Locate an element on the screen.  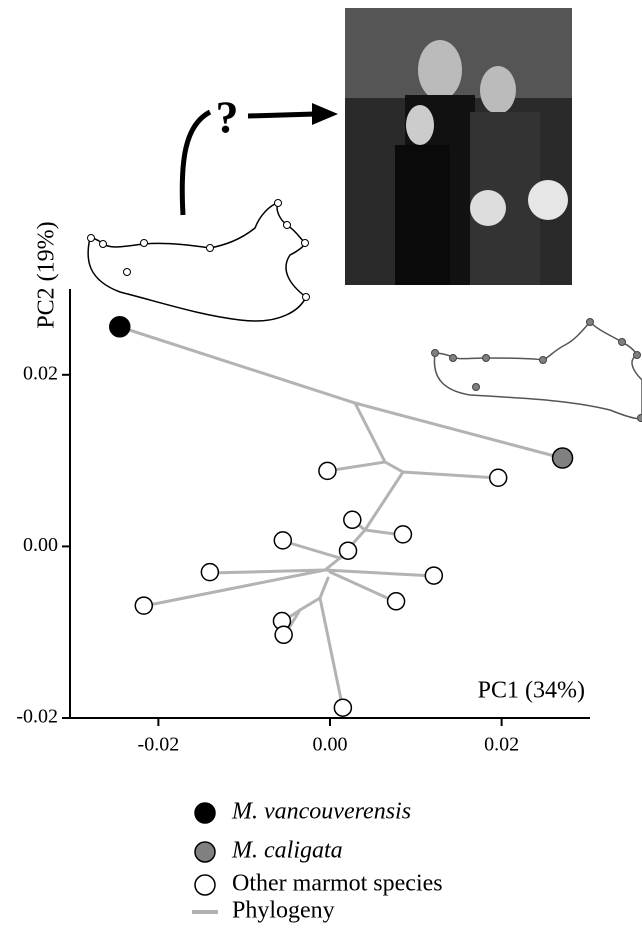
x-tick-label: -0.02 is located at coordinates (159, 745).